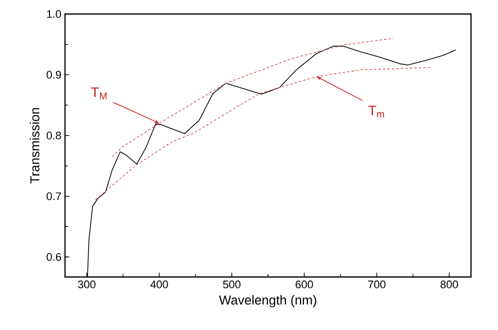 Image resolution: width=498 pixels, height=330 pixels. What do you see at coordinates (376, 112) in the screenshot?
I see `annotation: T$_{m}$` at bounding box center [376, 112].